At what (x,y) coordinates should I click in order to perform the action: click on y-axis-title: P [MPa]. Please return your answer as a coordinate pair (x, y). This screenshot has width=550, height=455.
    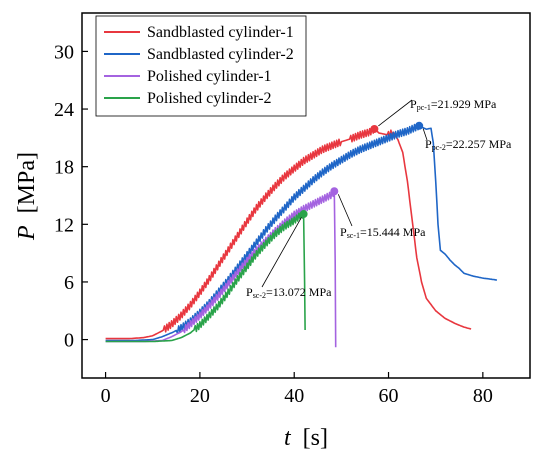
    Looking at the image, I should click on (27, 196).